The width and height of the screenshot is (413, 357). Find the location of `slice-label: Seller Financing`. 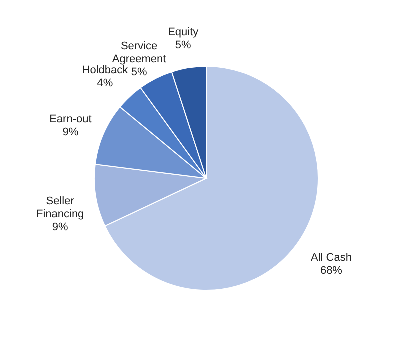

slice-label: Seller Financing is located at coordinates (60, 208).